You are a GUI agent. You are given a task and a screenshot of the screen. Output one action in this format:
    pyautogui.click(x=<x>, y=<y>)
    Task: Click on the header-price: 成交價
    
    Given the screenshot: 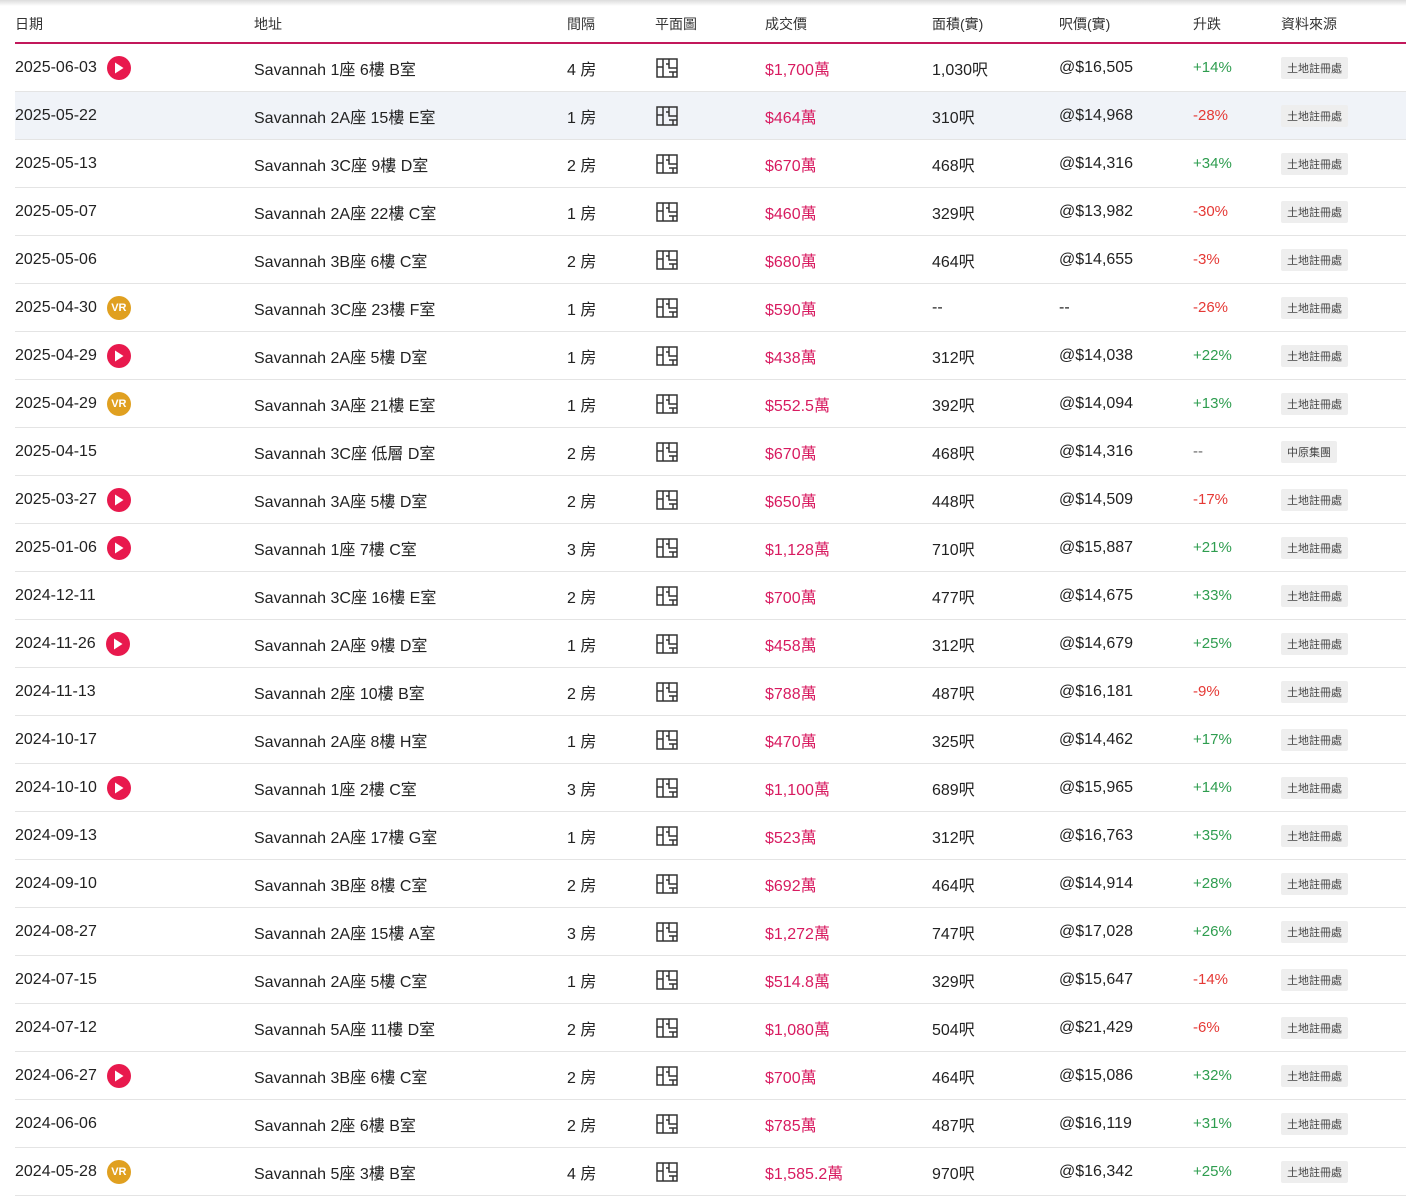 What is the action you would take?
    pyautogui.click(x=786, y=24)
    